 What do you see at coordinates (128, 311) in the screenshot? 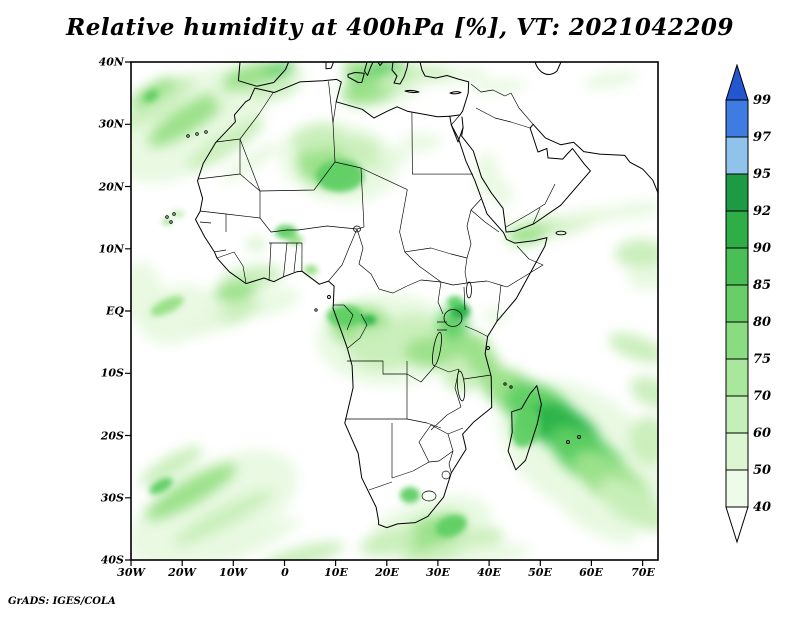
I see `lat-ticks` at bounding box center [128, 311].